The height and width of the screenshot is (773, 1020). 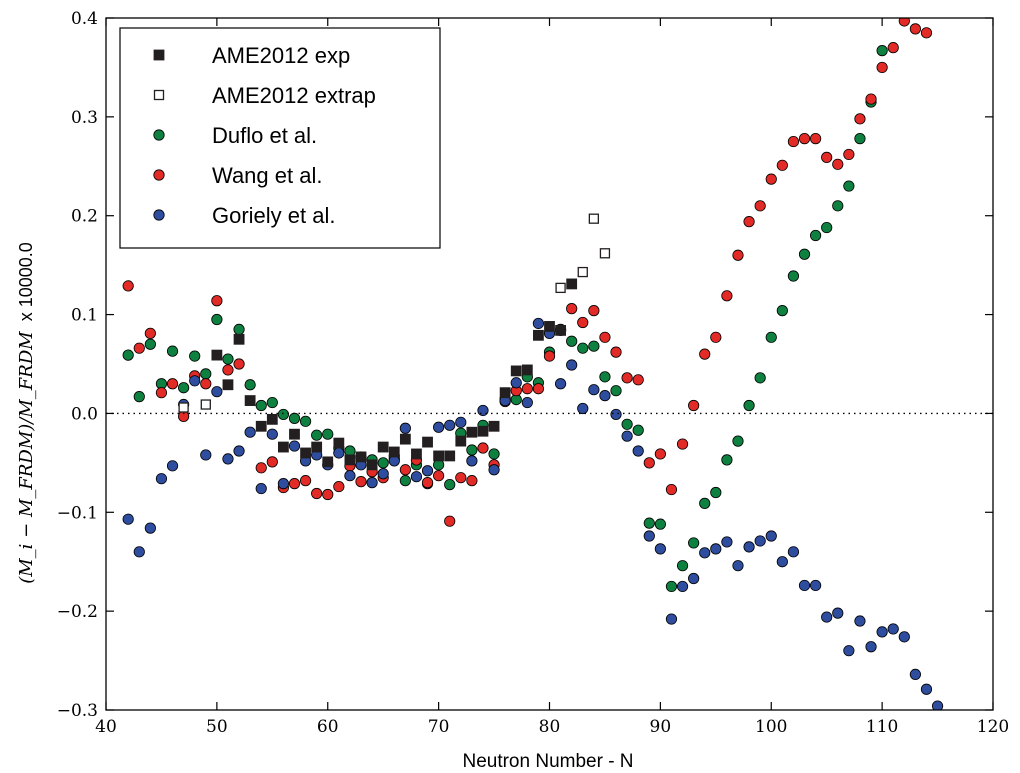 What do you see at coordinates (77, 513) in the screenshot?
I see `y-tick-label: −0.1` at bounding box center [77, 513].